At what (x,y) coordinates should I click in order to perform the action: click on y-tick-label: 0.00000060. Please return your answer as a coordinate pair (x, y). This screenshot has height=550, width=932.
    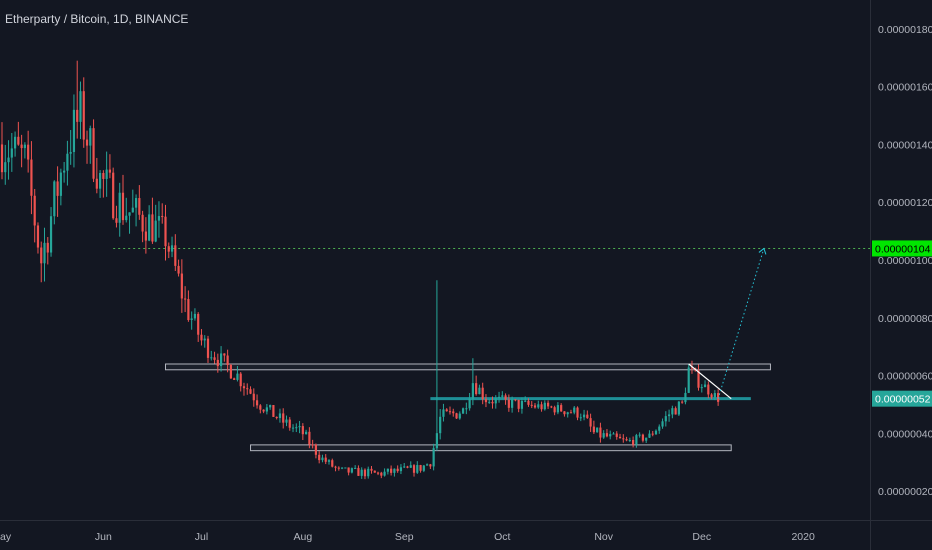
    Looking at the image, I should click on (905, 377).